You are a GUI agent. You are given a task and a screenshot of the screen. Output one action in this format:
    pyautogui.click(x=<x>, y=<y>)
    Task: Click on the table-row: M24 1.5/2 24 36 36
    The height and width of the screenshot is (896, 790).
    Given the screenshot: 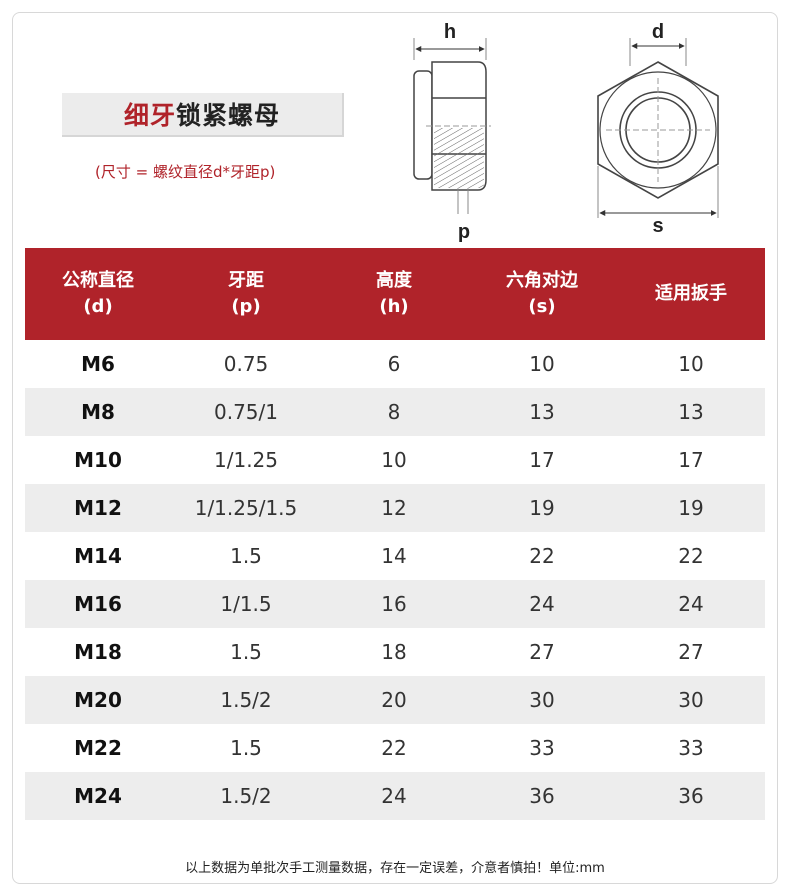 What is the action you would take?
    pyautogui.click(x=395, y=796)
    